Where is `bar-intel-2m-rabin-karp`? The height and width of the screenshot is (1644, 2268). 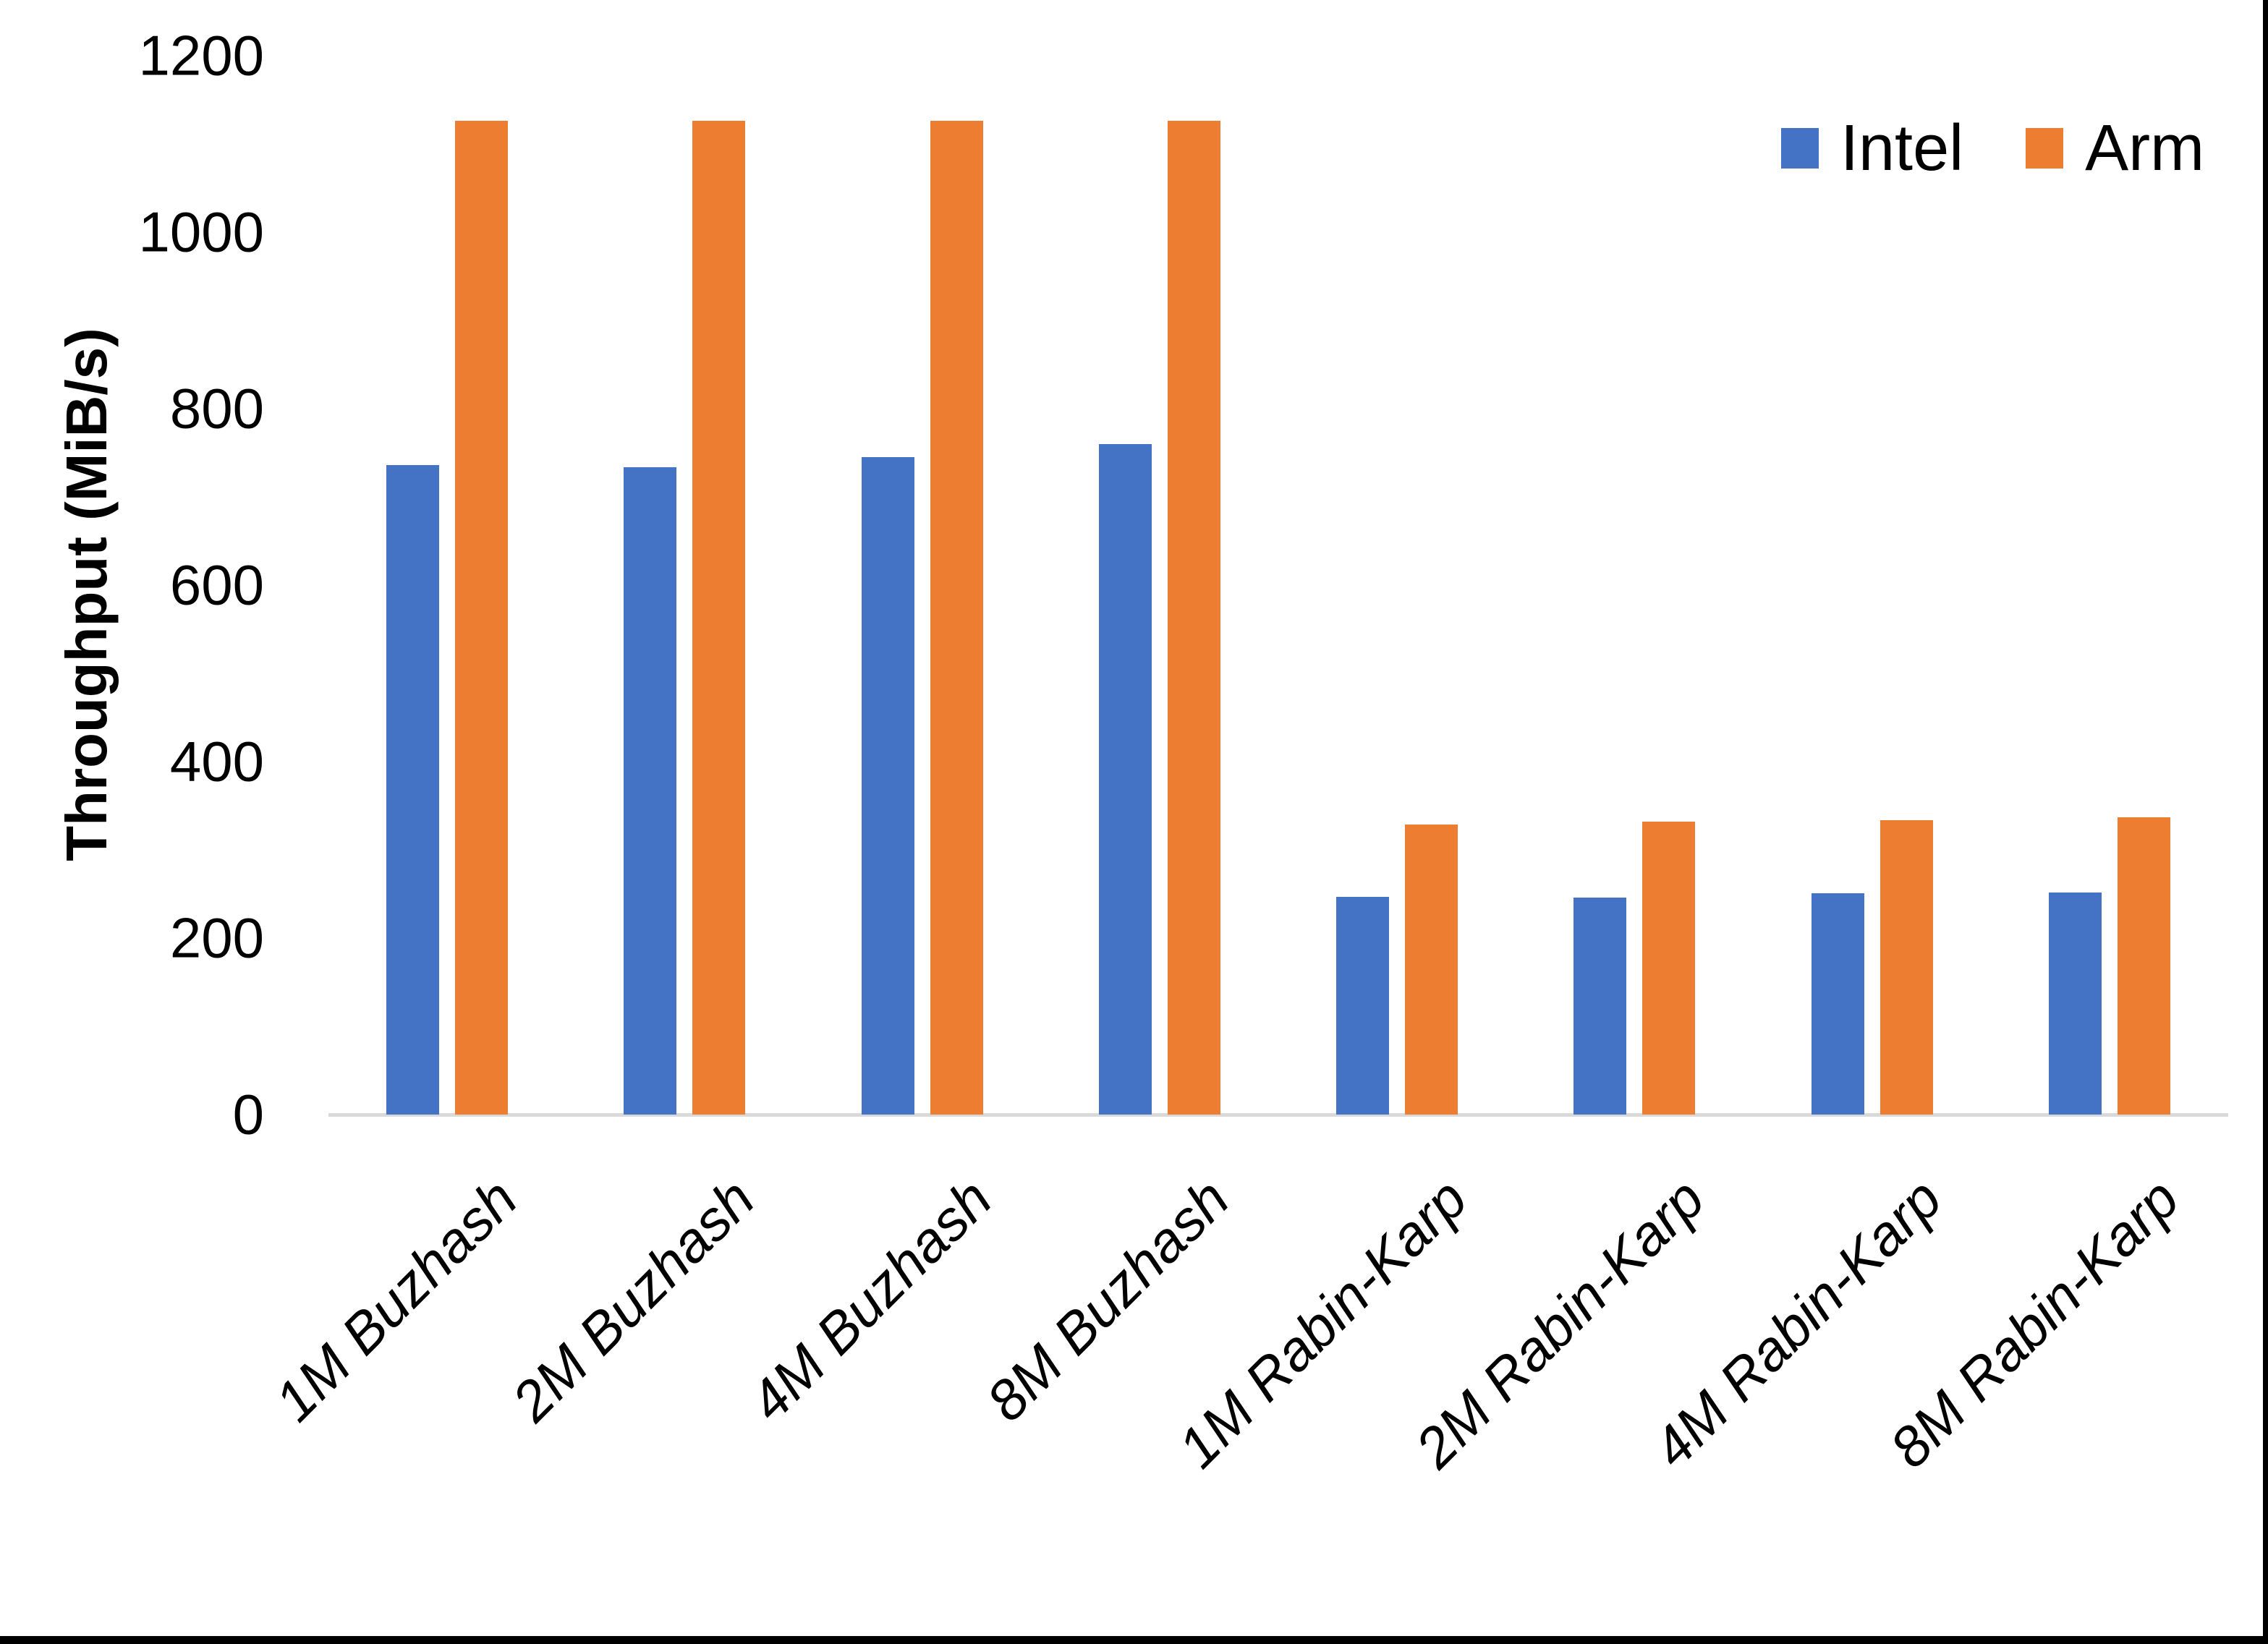
bar-intel-2m-rabin-karp is located at coordinates (1600, 1006).